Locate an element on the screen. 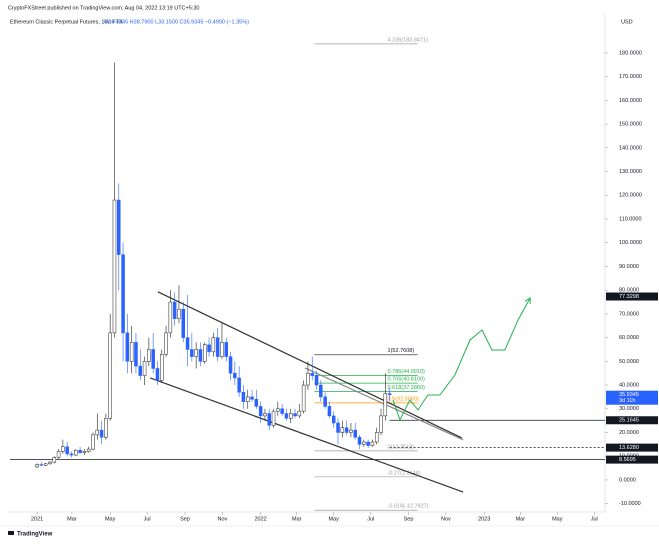 The height and width of the screenshot is (546, 659). projection-arrowhead is located at coordinates (527, 301).